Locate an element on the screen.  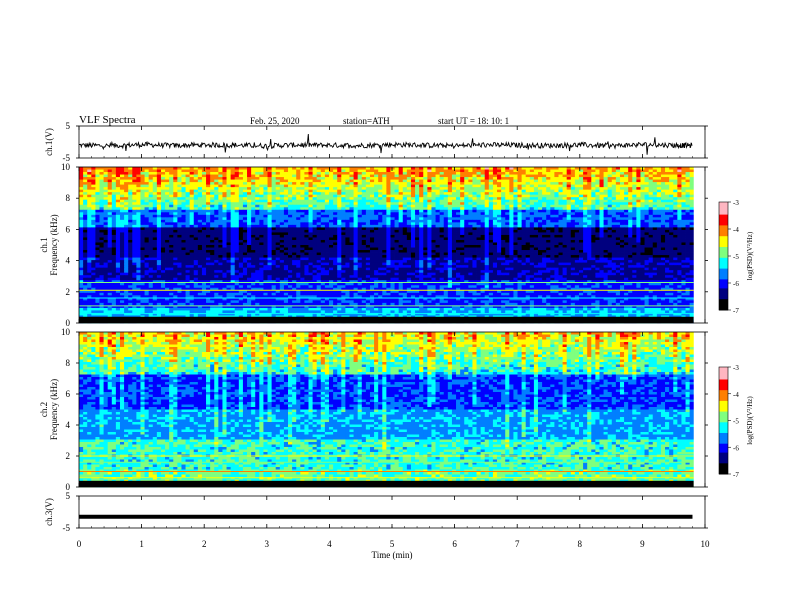
ch2-spectrogram-ylabel: Frequency (kHz) is located at coordinates (54, 409).